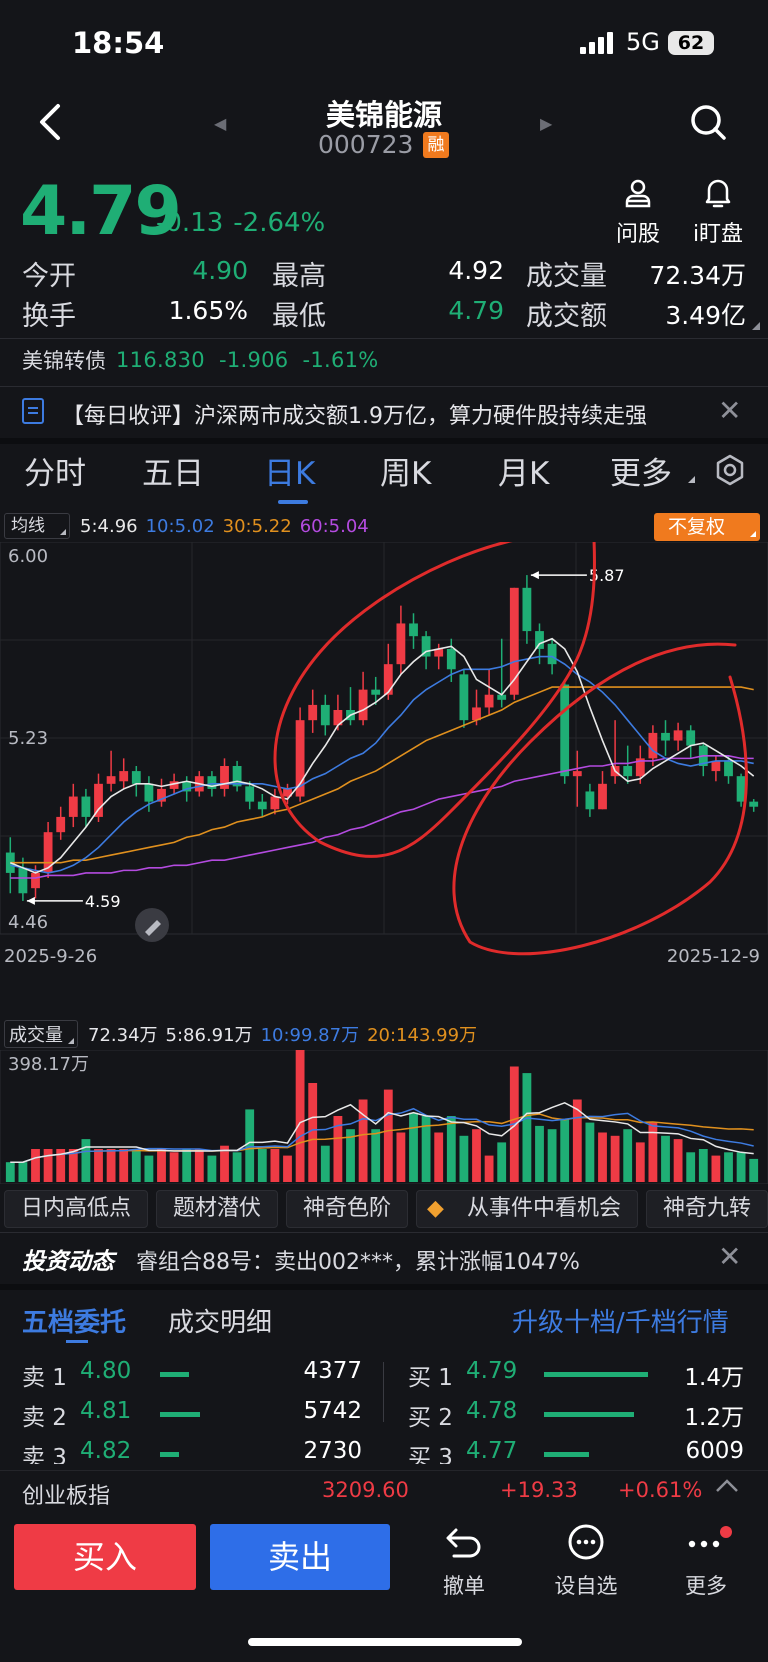 The width and height of the screenshot is (768, 1662). I want to click on tab-five-day: 五日, so click(173, 474).